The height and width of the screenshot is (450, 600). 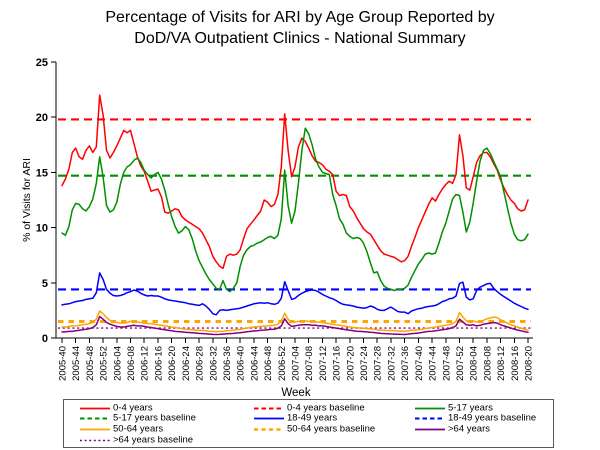 What do you see at coordinates (241, 363) in the screenshot?
I see `x-tick-label: 2006-40` at bounding box center [241, 363].